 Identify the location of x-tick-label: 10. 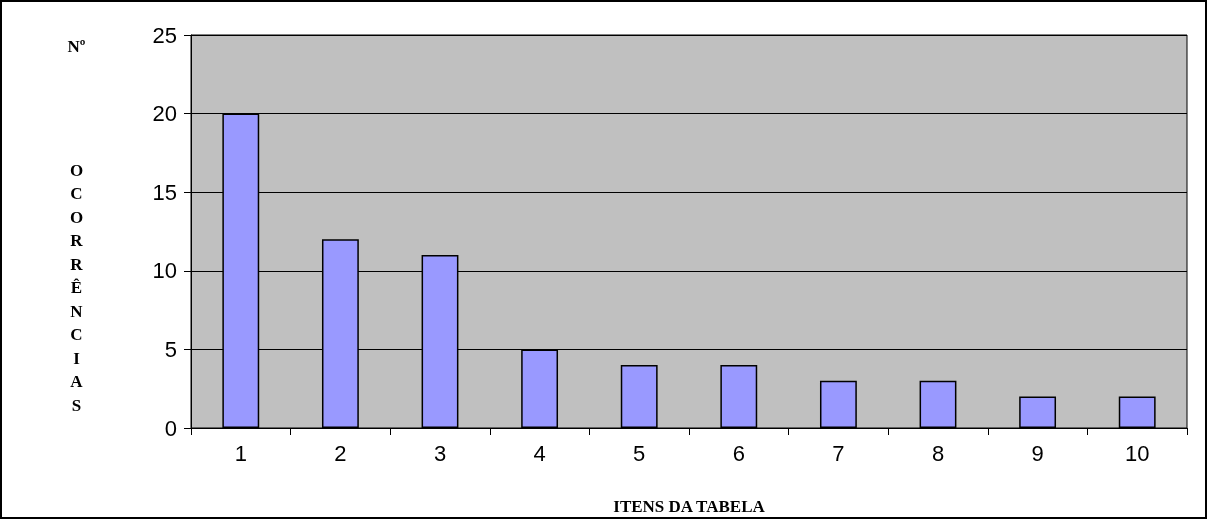
(1137, 453).